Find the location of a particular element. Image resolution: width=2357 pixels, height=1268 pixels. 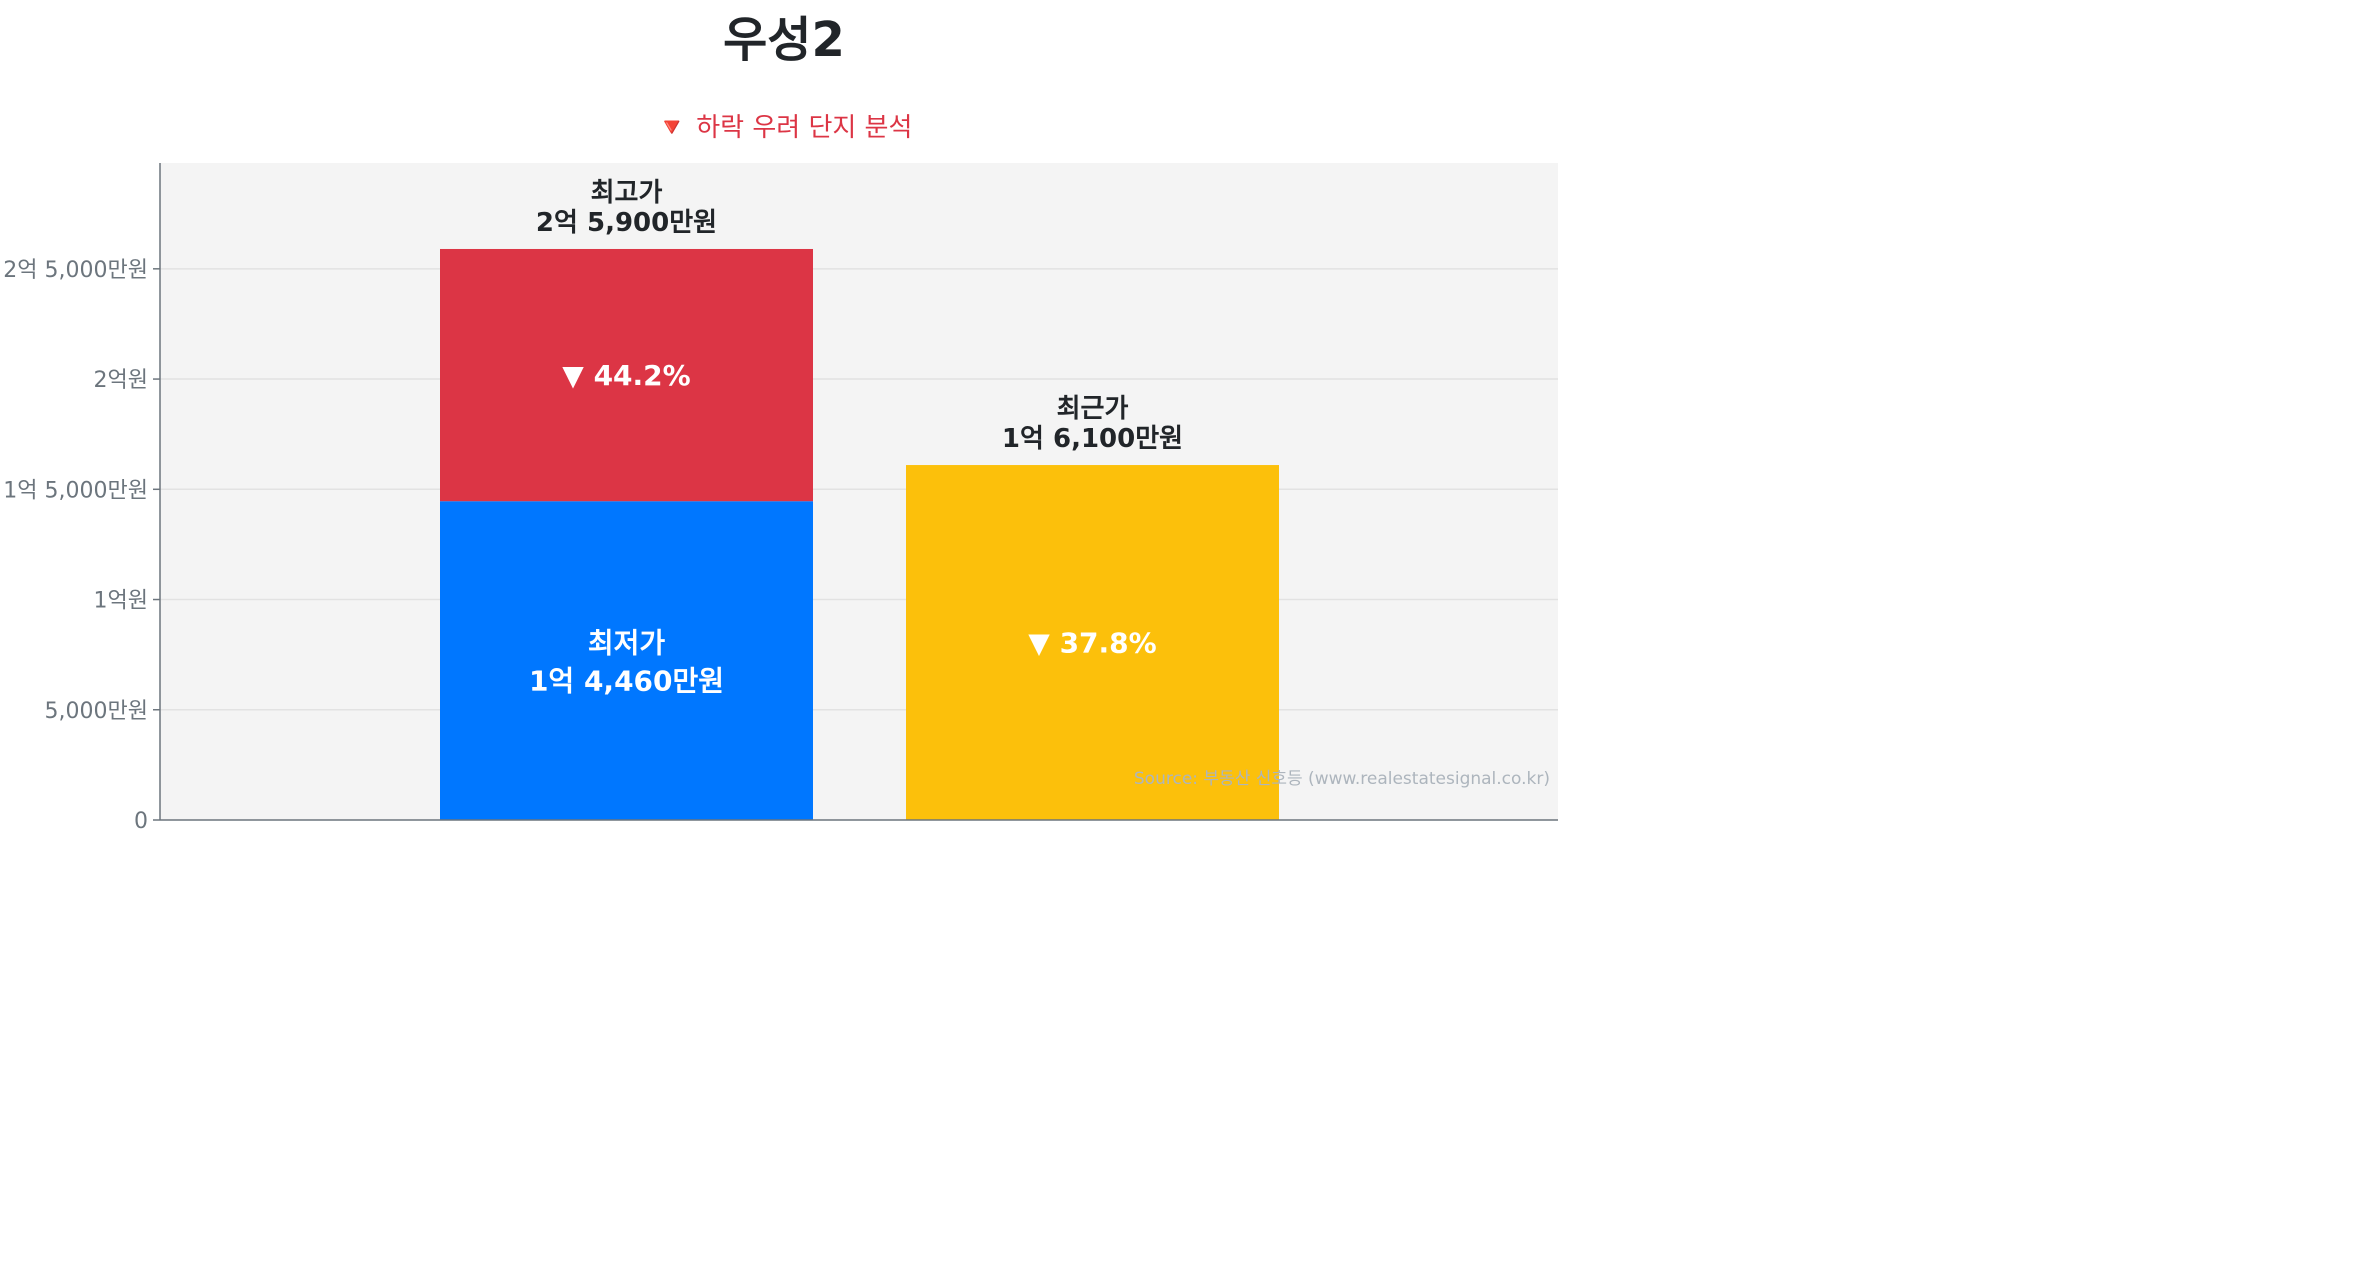

bar-top-label: 최고가 is located at coordinates (627, 193).